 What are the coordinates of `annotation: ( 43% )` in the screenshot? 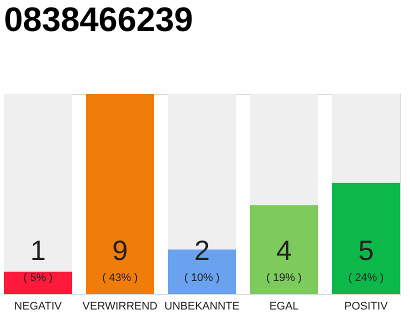 It's located at (120, 278).